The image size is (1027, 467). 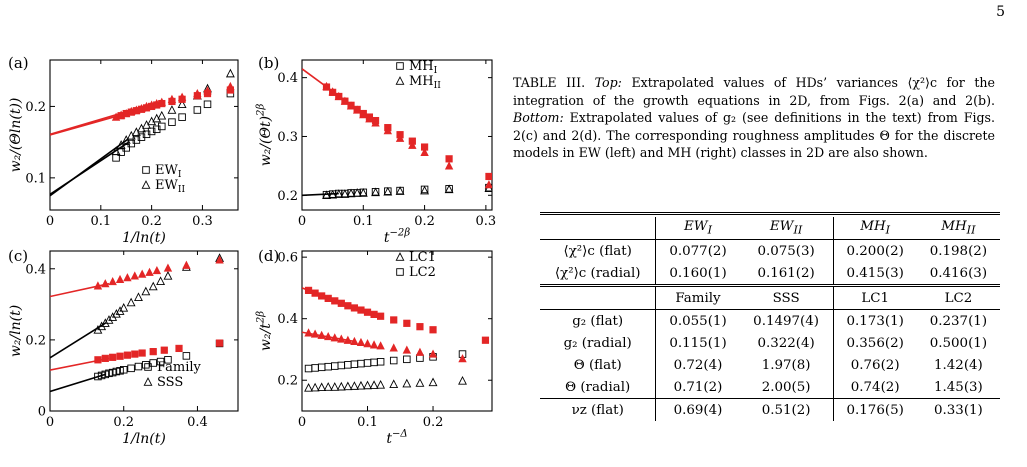 What do you see at coordinates (422, 257) in the screenshot?
I see `legend-label: LC1` at bounding box center [422, 257].